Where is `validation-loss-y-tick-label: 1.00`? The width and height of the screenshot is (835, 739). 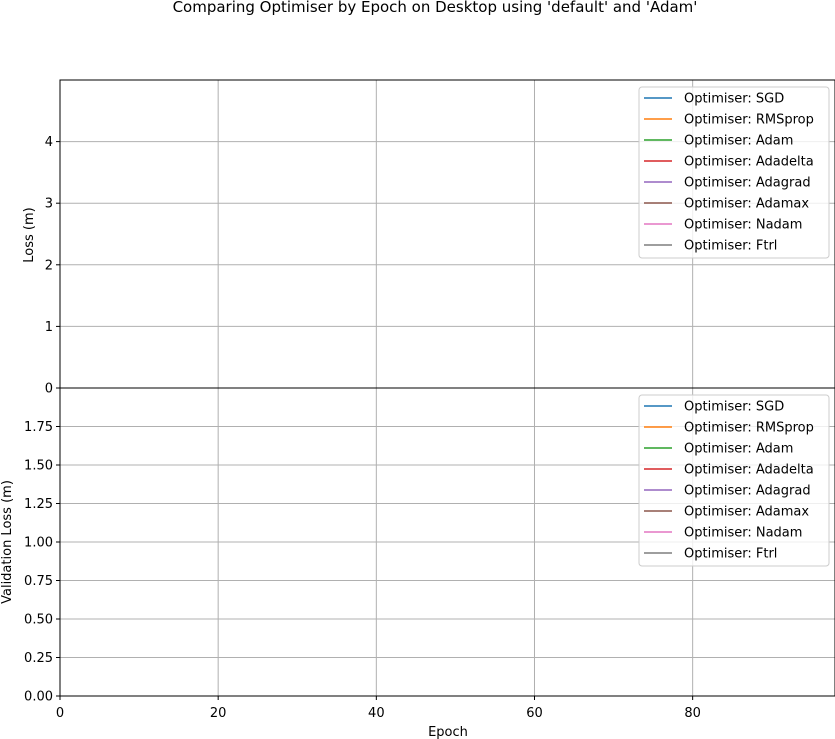 validation-loss-y-tick-label: 1.00 is located at coordinates (38, 543).